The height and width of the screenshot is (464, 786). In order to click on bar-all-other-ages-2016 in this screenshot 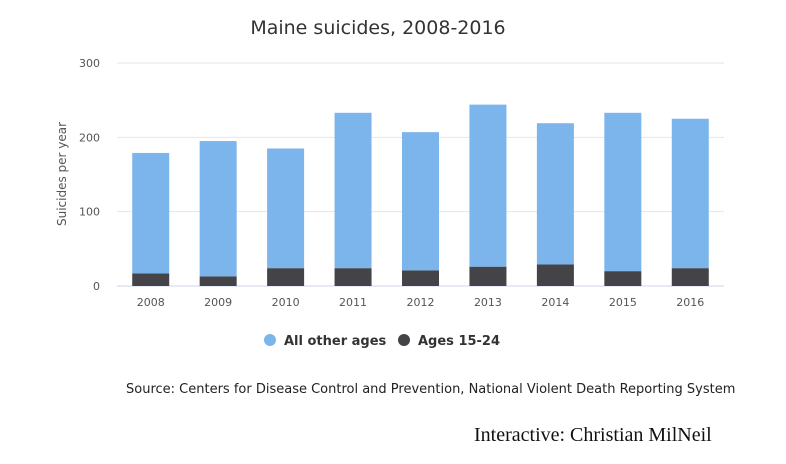, I will do `click(690, 193)`.